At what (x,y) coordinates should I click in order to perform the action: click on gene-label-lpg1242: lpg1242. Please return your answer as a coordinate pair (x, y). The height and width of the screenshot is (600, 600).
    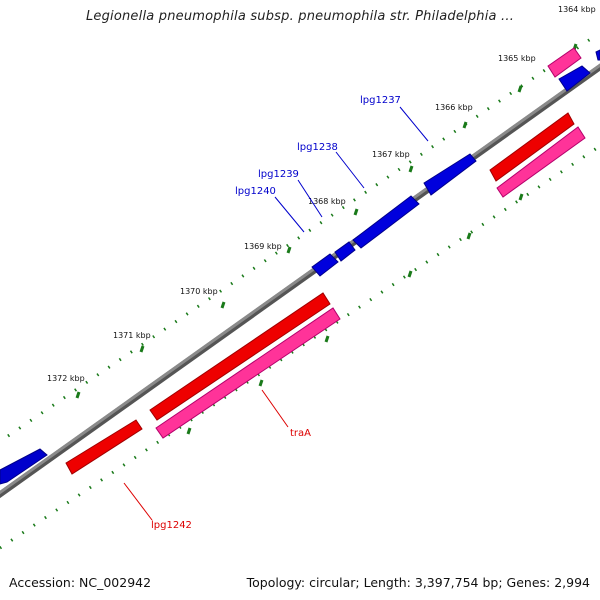
    Looking at the image, I should click on (171, 525).